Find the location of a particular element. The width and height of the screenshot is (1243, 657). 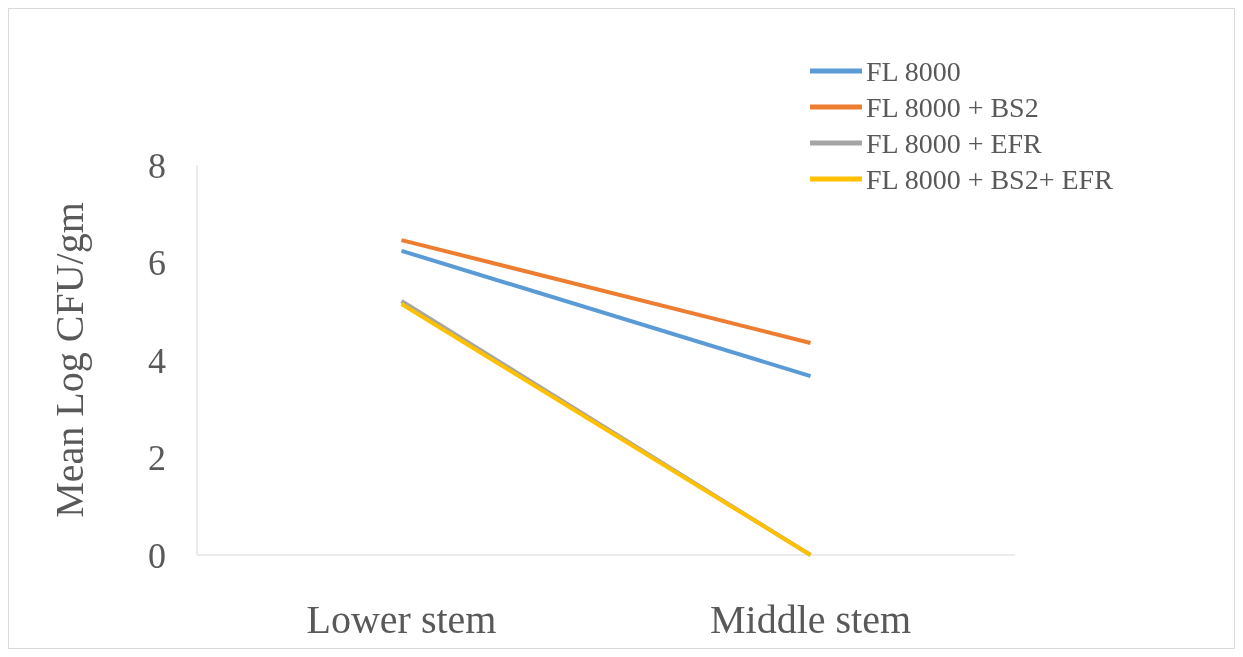

legend-label: FL 8000 + BS2+ EFR is located at coordinates (990, 179).